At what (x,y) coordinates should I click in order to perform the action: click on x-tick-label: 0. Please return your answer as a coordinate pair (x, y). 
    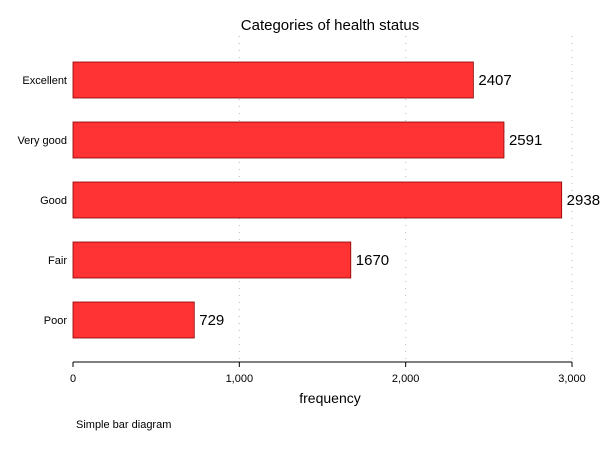
    Looking at the image, I should click on (73, 379).